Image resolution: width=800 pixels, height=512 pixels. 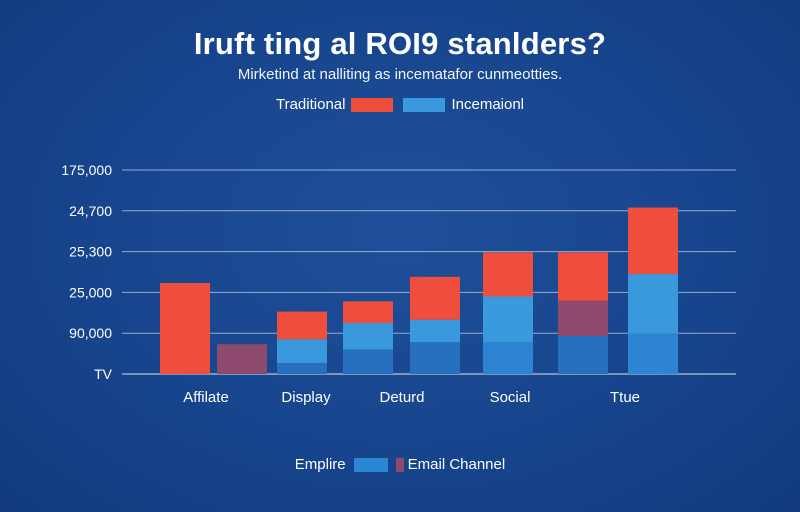 I want to click on x-axis-labels: Affilate Display Deturd Social Ttue, so click(x=411, y=397).